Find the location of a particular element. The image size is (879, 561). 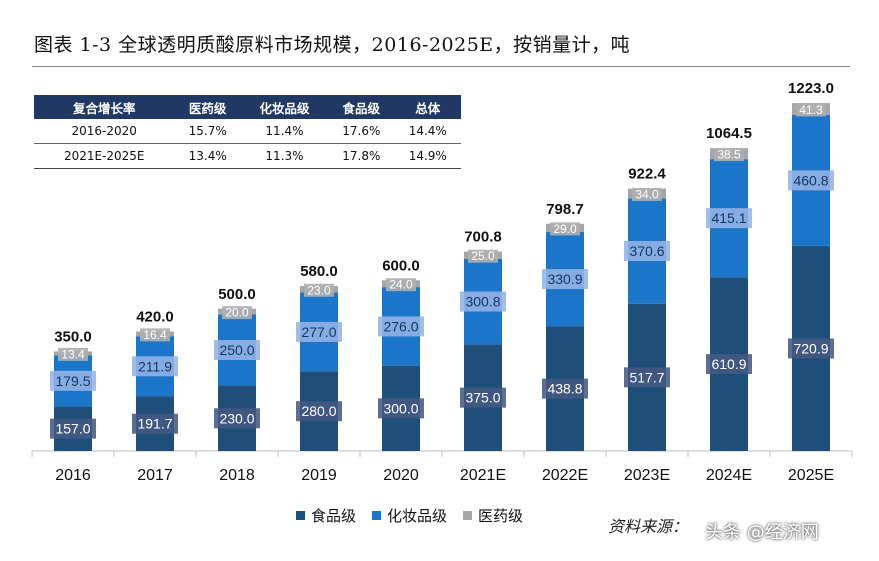

data-label: 415.1 is located at coordinates (728, 218).